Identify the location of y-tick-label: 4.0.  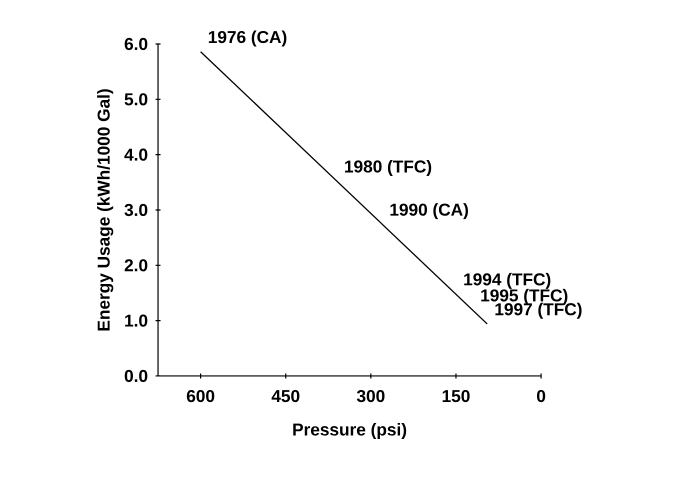
(136, 154).